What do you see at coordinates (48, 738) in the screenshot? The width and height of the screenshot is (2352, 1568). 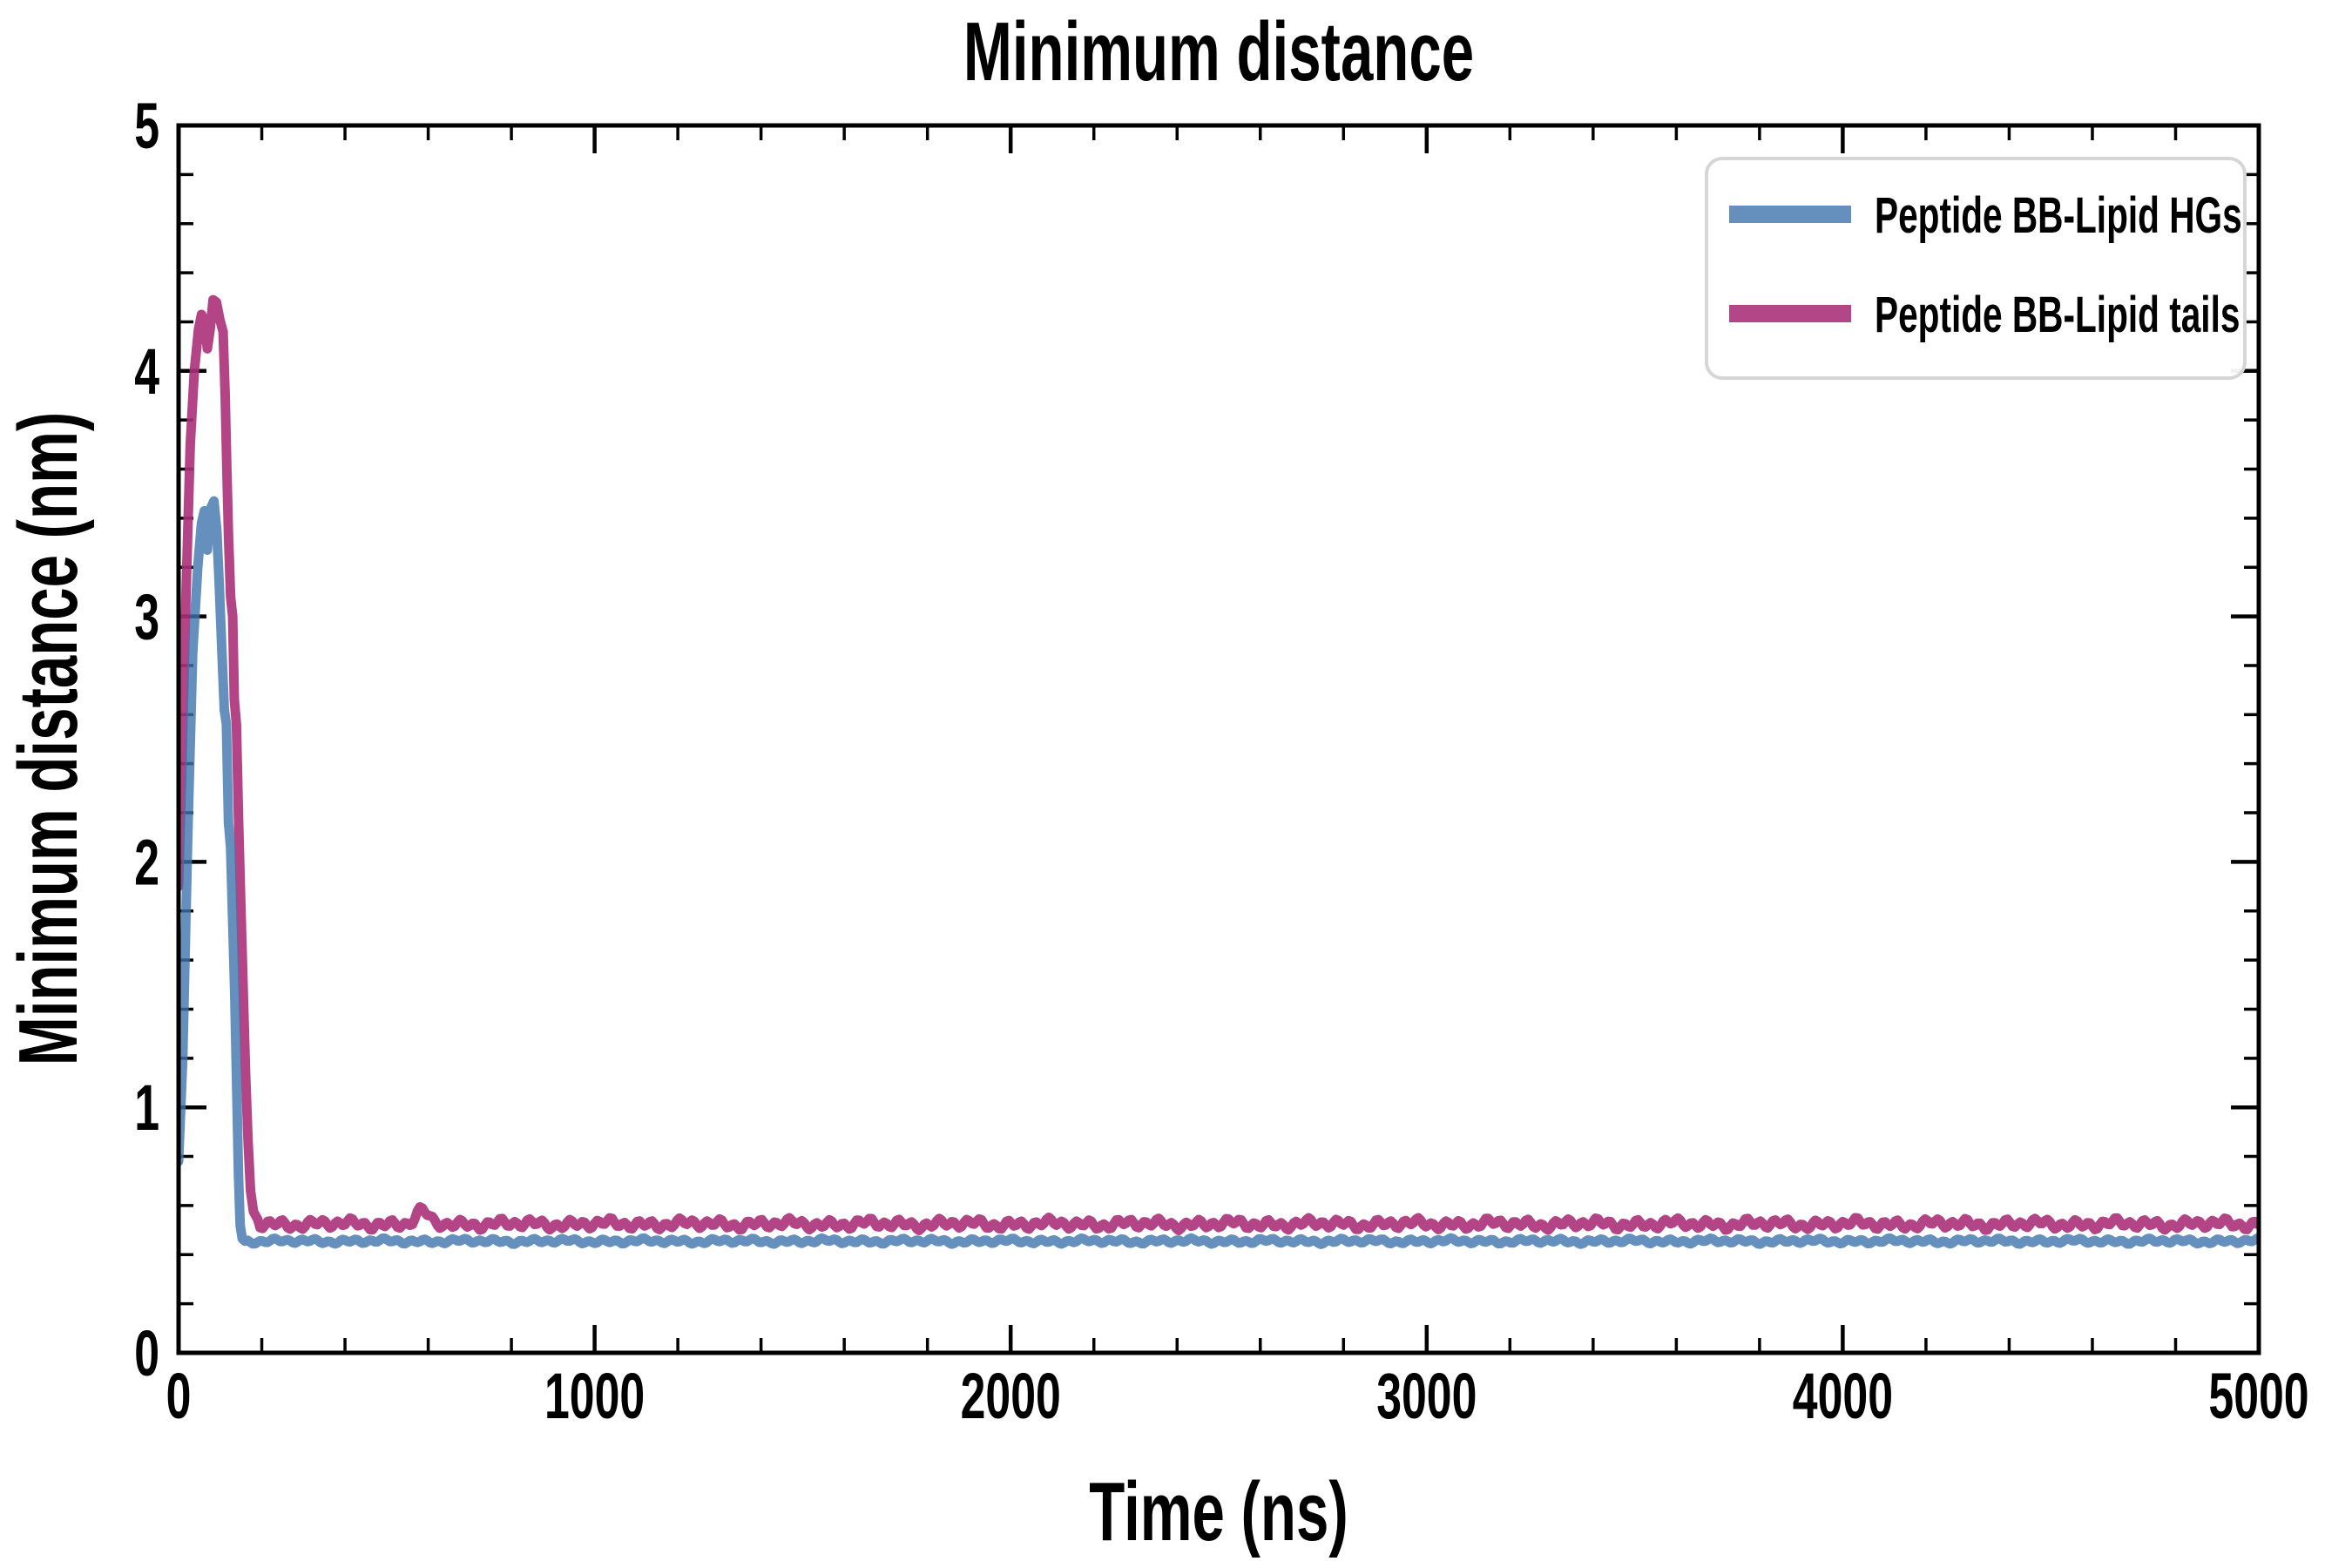 I see `y-axis-label: Minimum distance (nm)` at bounding box center [48, 738].